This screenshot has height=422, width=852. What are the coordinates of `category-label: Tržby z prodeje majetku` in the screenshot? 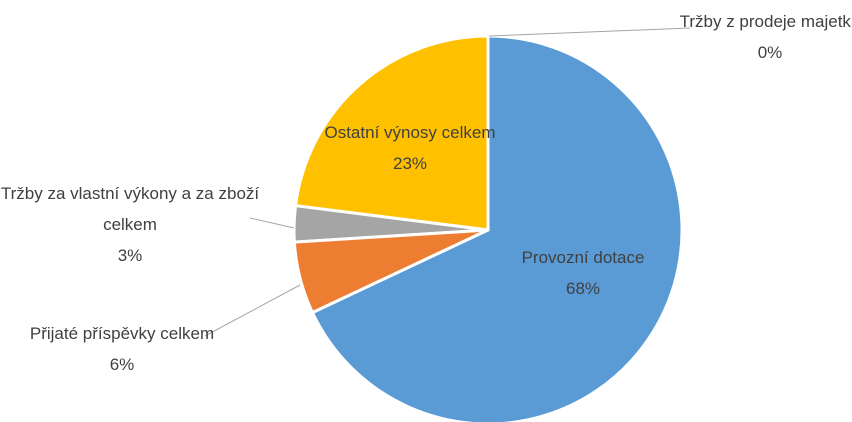 It's located at (765, 21).